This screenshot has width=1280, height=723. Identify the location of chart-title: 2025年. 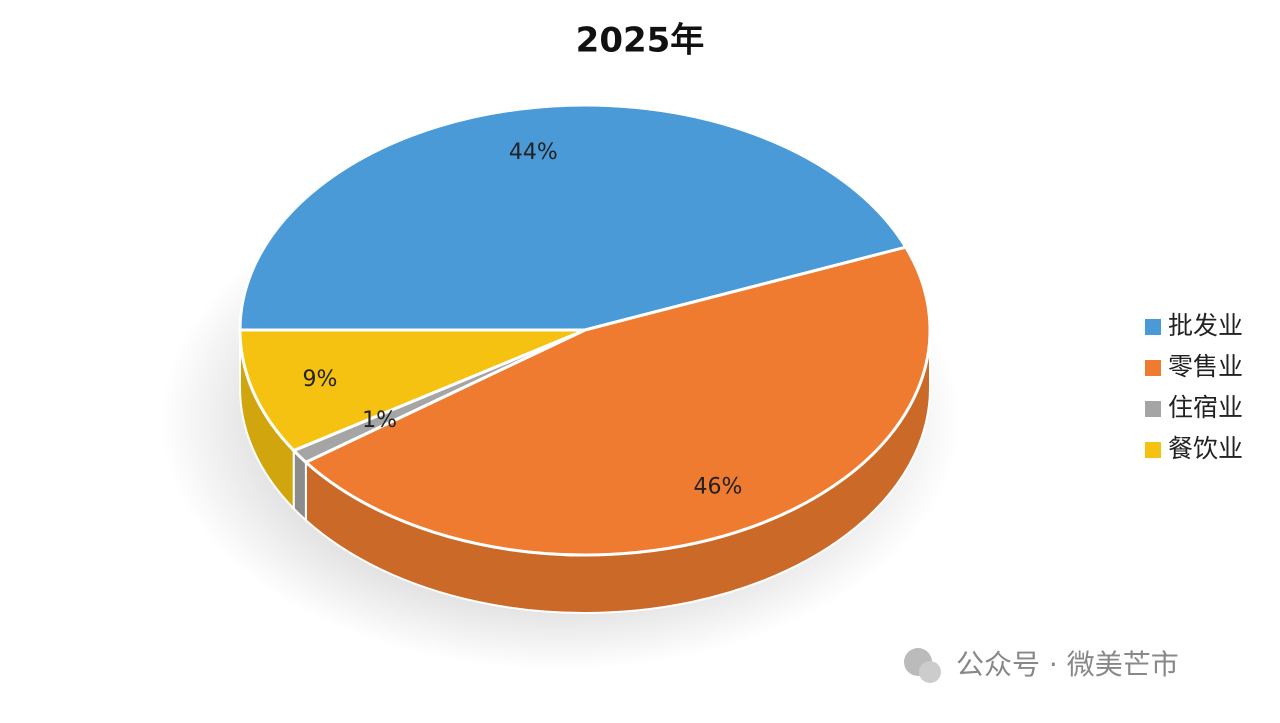
(640, 41).